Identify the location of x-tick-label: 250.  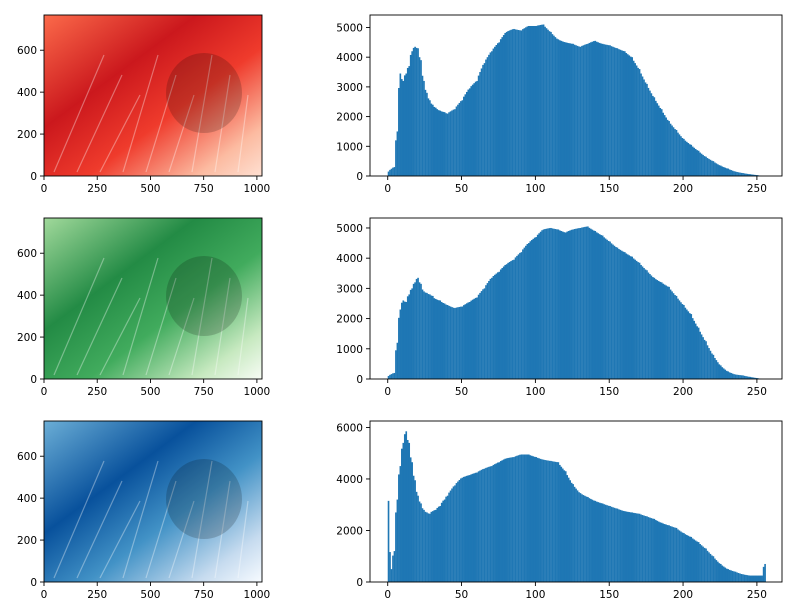
(757, 595).